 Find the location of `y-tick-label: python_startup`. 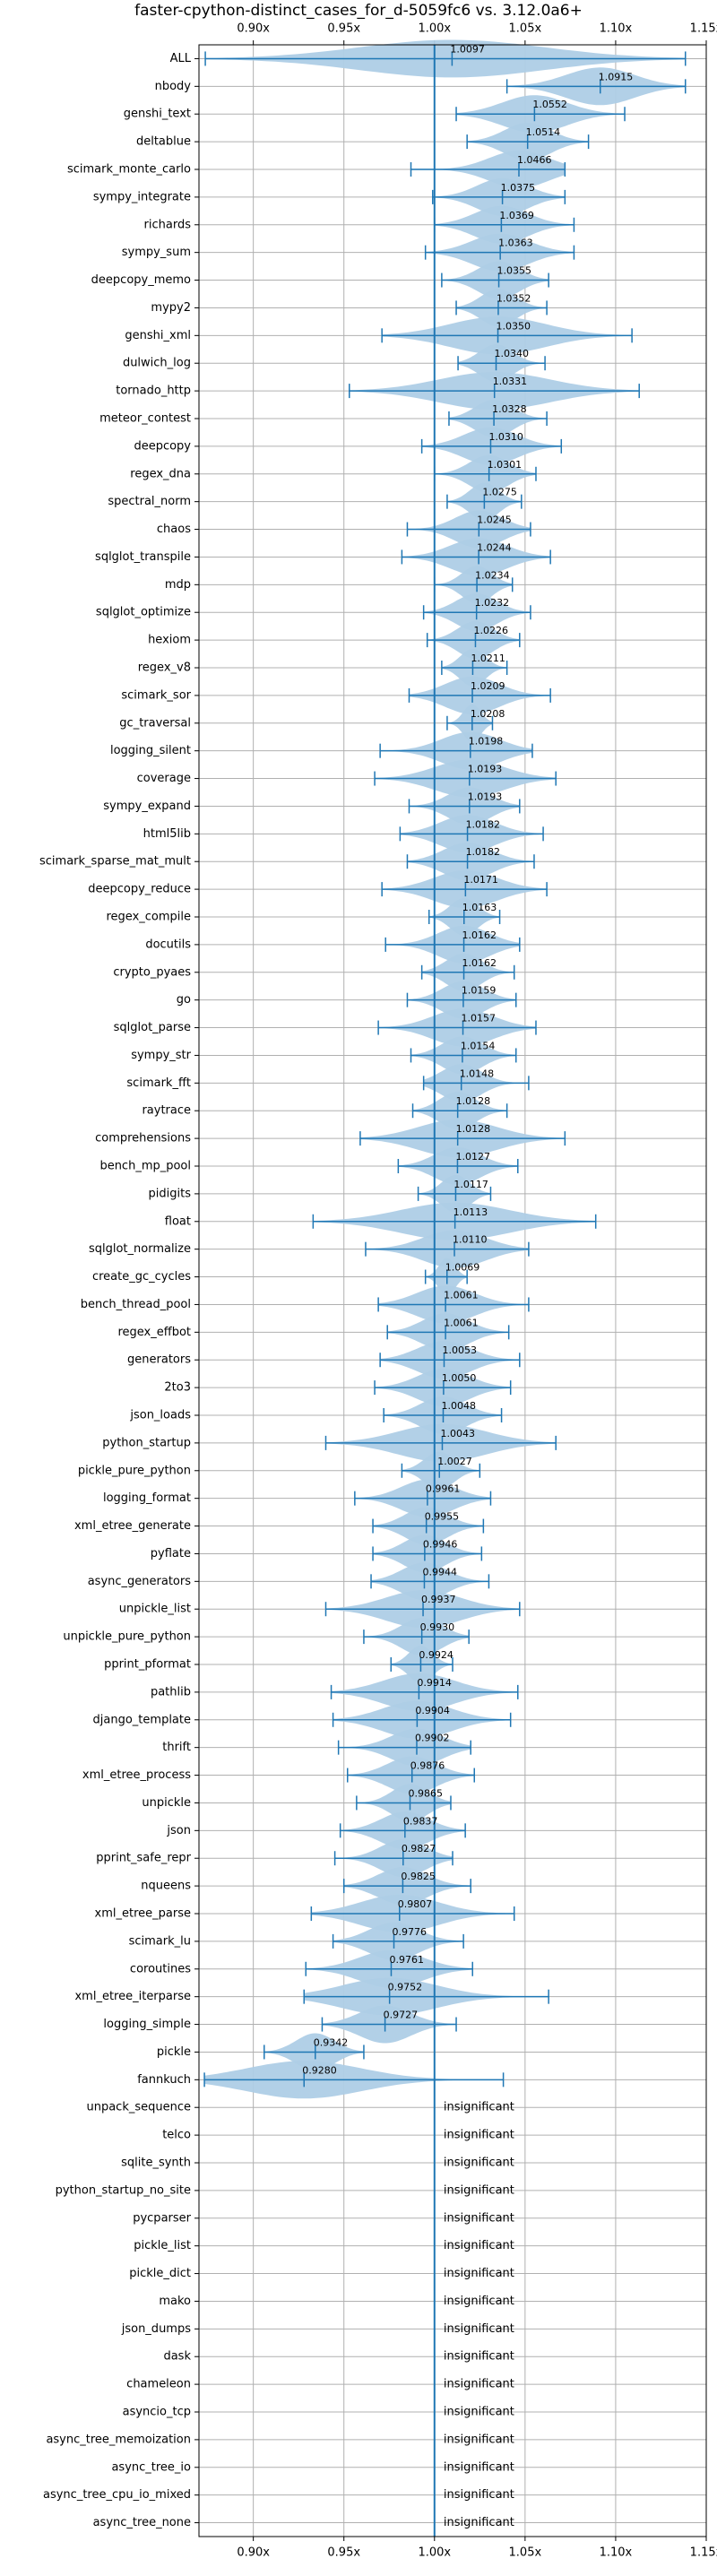

y-tick-label: python_startup is located at coordinates (146, 1442).